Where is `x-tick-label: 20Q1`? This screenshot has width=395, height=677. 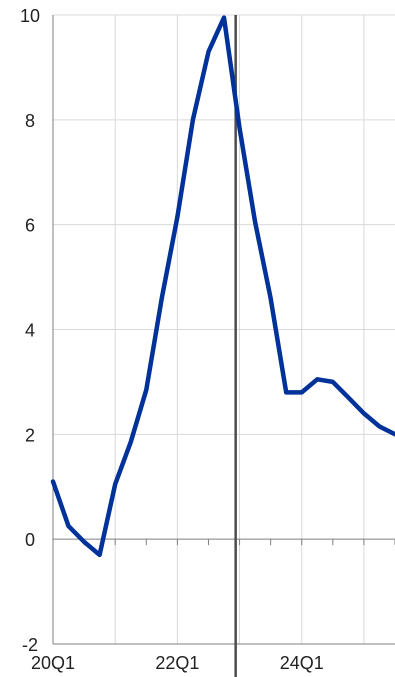 x-tick-label: 20Q1 is located at coordinates (53, 663).